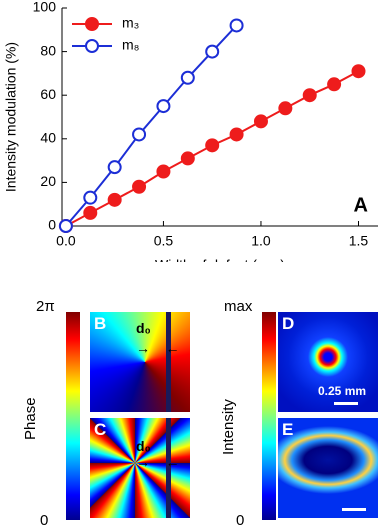 This screenshot has width=382, height=531. I want to click on y-tick-label: 0, so click(52, 225).